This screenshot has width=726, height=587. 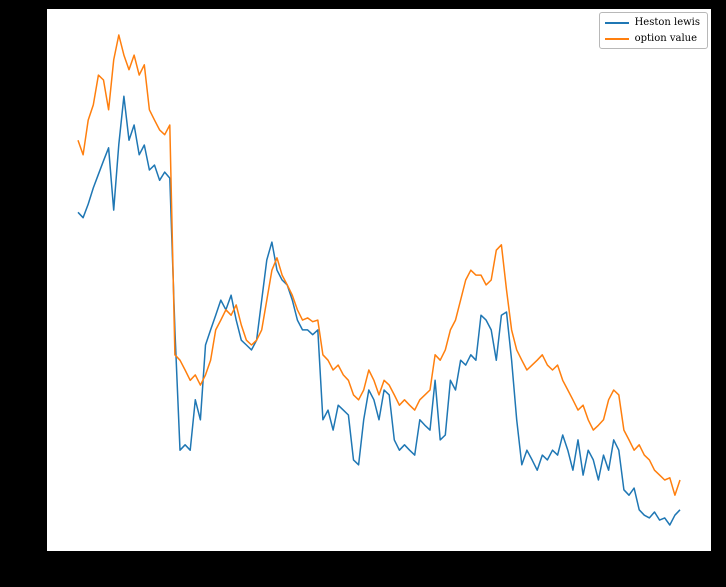 What do you see at coordinates (666, 38) in the screenshot?
I see `legend-label-option-value: option value` at bounding box center [666, 38].